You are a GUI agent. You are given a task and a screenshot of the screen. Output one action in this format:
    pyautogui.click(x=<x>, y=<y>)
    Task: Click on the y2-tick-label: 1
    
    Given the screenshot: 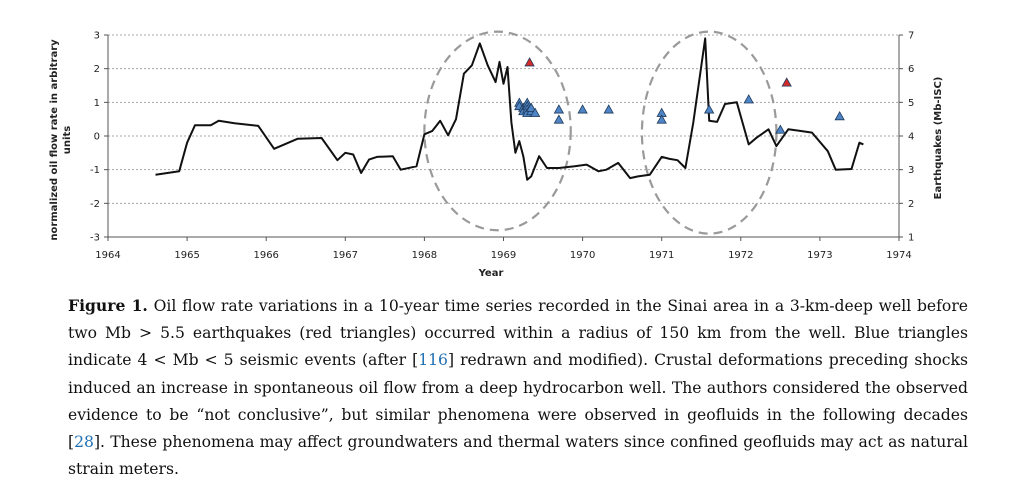 What is the action you would take?
    pyautogui.click(x=911, y=238)
    